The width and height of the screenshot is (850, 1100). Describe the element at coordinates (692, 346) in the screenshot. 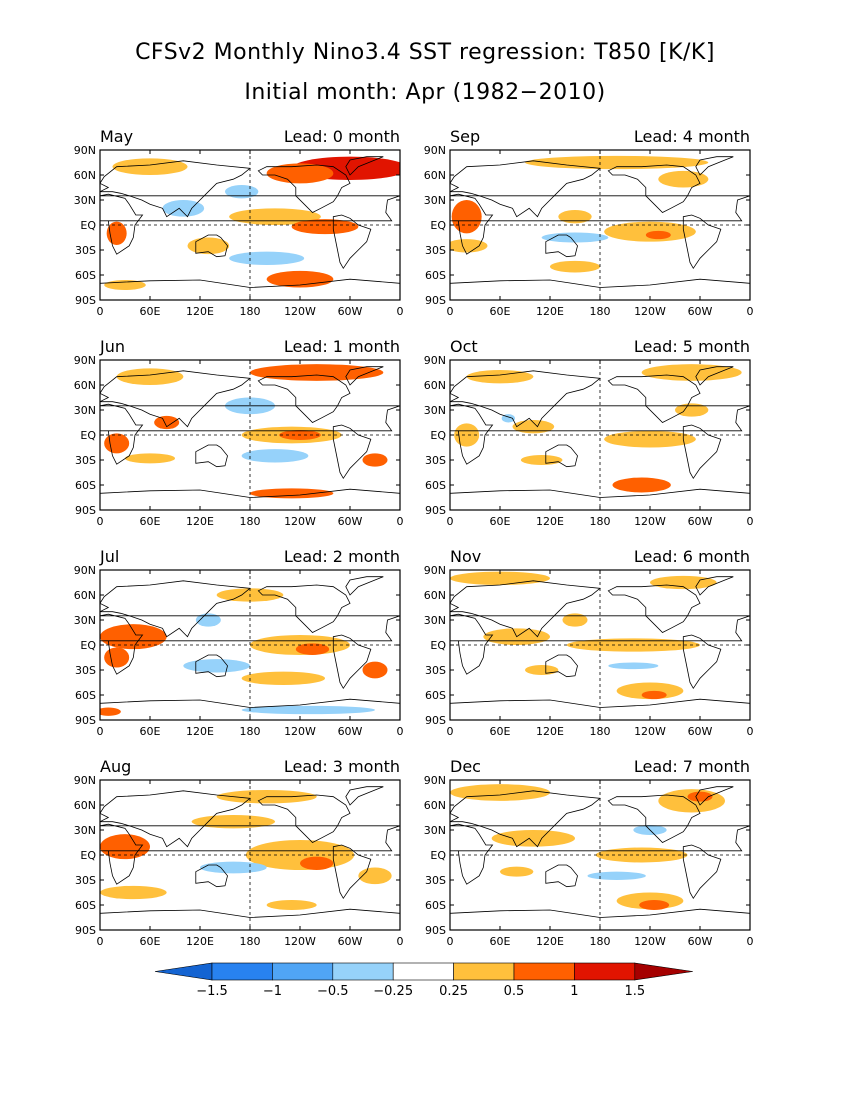

I see `panel-lead: Lead: 5 month` at that location.